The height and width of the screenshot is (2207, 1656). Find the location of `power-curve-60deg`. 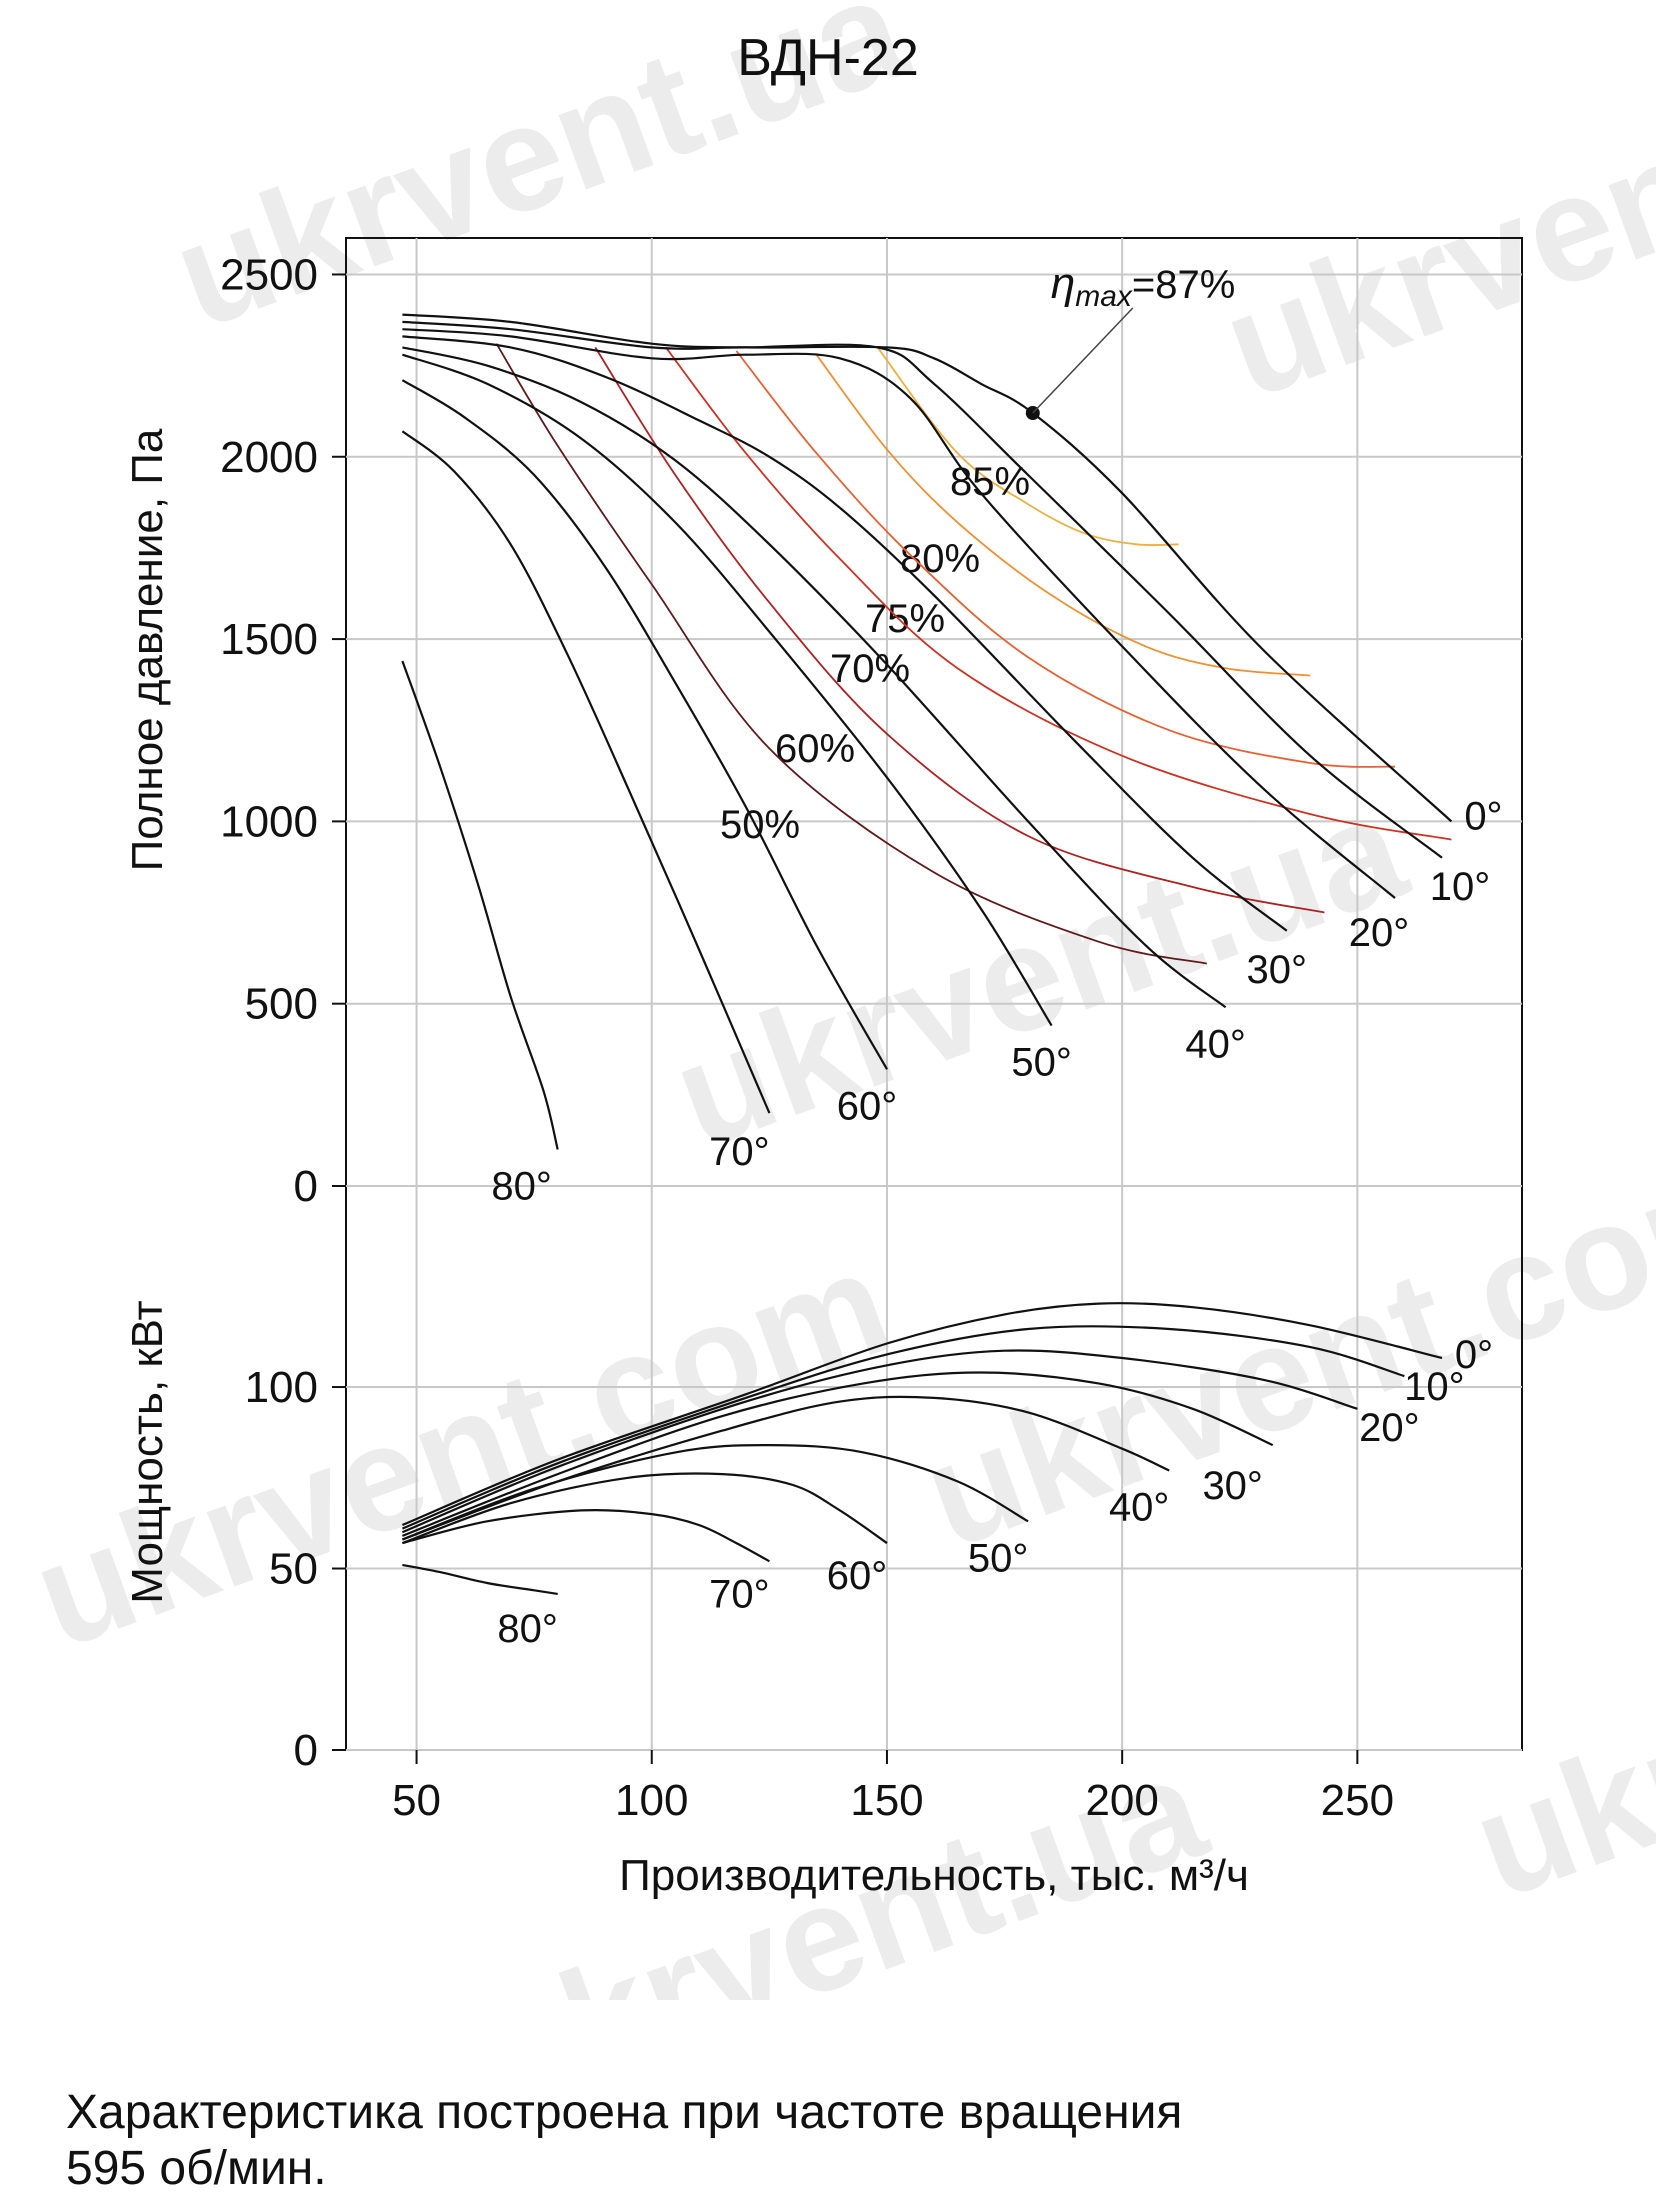

power-curve-60deg is located at coordinates (645, 1508).